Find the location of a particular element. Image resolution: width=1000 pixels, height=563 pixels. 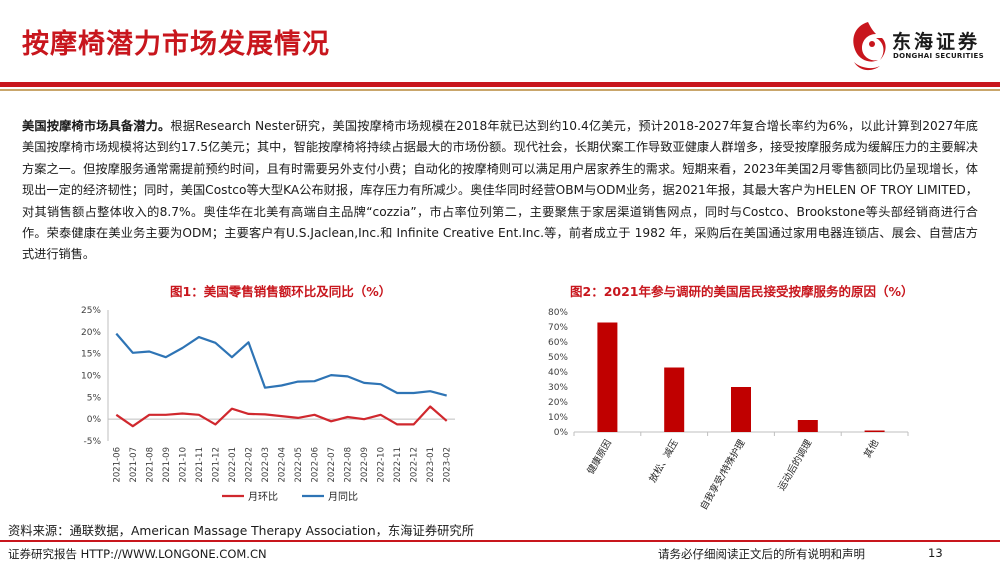

page-number: 13 is located at coordinates (935, 553).